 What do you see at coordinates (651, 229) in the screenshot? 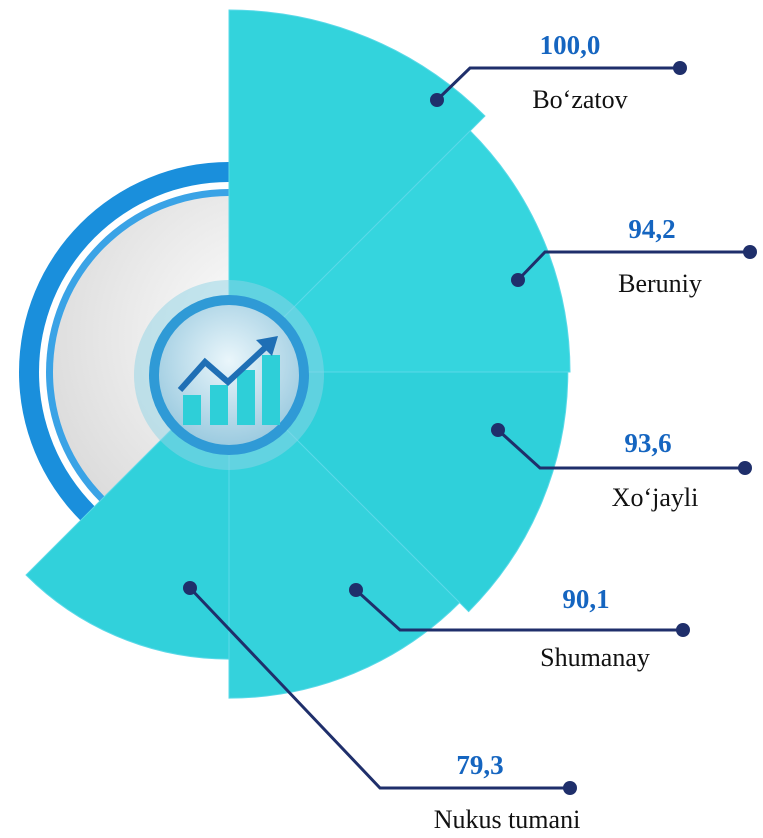
I see `value-label: 94,2` at bounding box center [651, 229].